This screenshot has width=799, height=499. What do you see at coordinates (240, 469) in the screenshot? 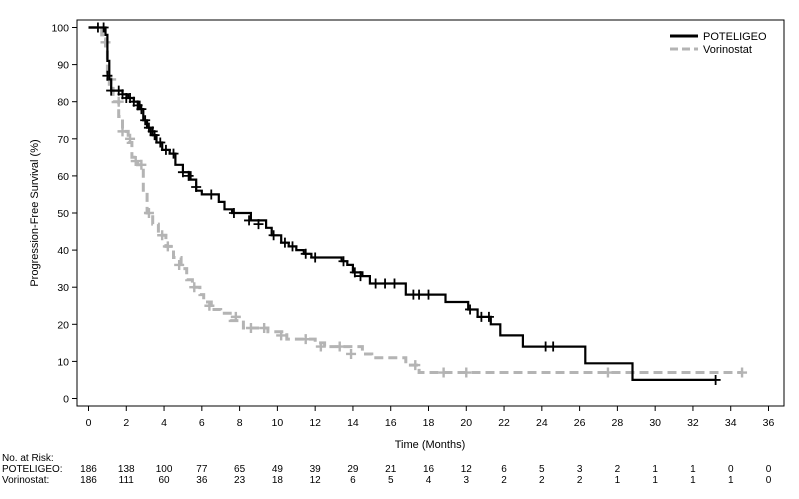
I see `risk-cell: 65` at bounding box center [240, 469].